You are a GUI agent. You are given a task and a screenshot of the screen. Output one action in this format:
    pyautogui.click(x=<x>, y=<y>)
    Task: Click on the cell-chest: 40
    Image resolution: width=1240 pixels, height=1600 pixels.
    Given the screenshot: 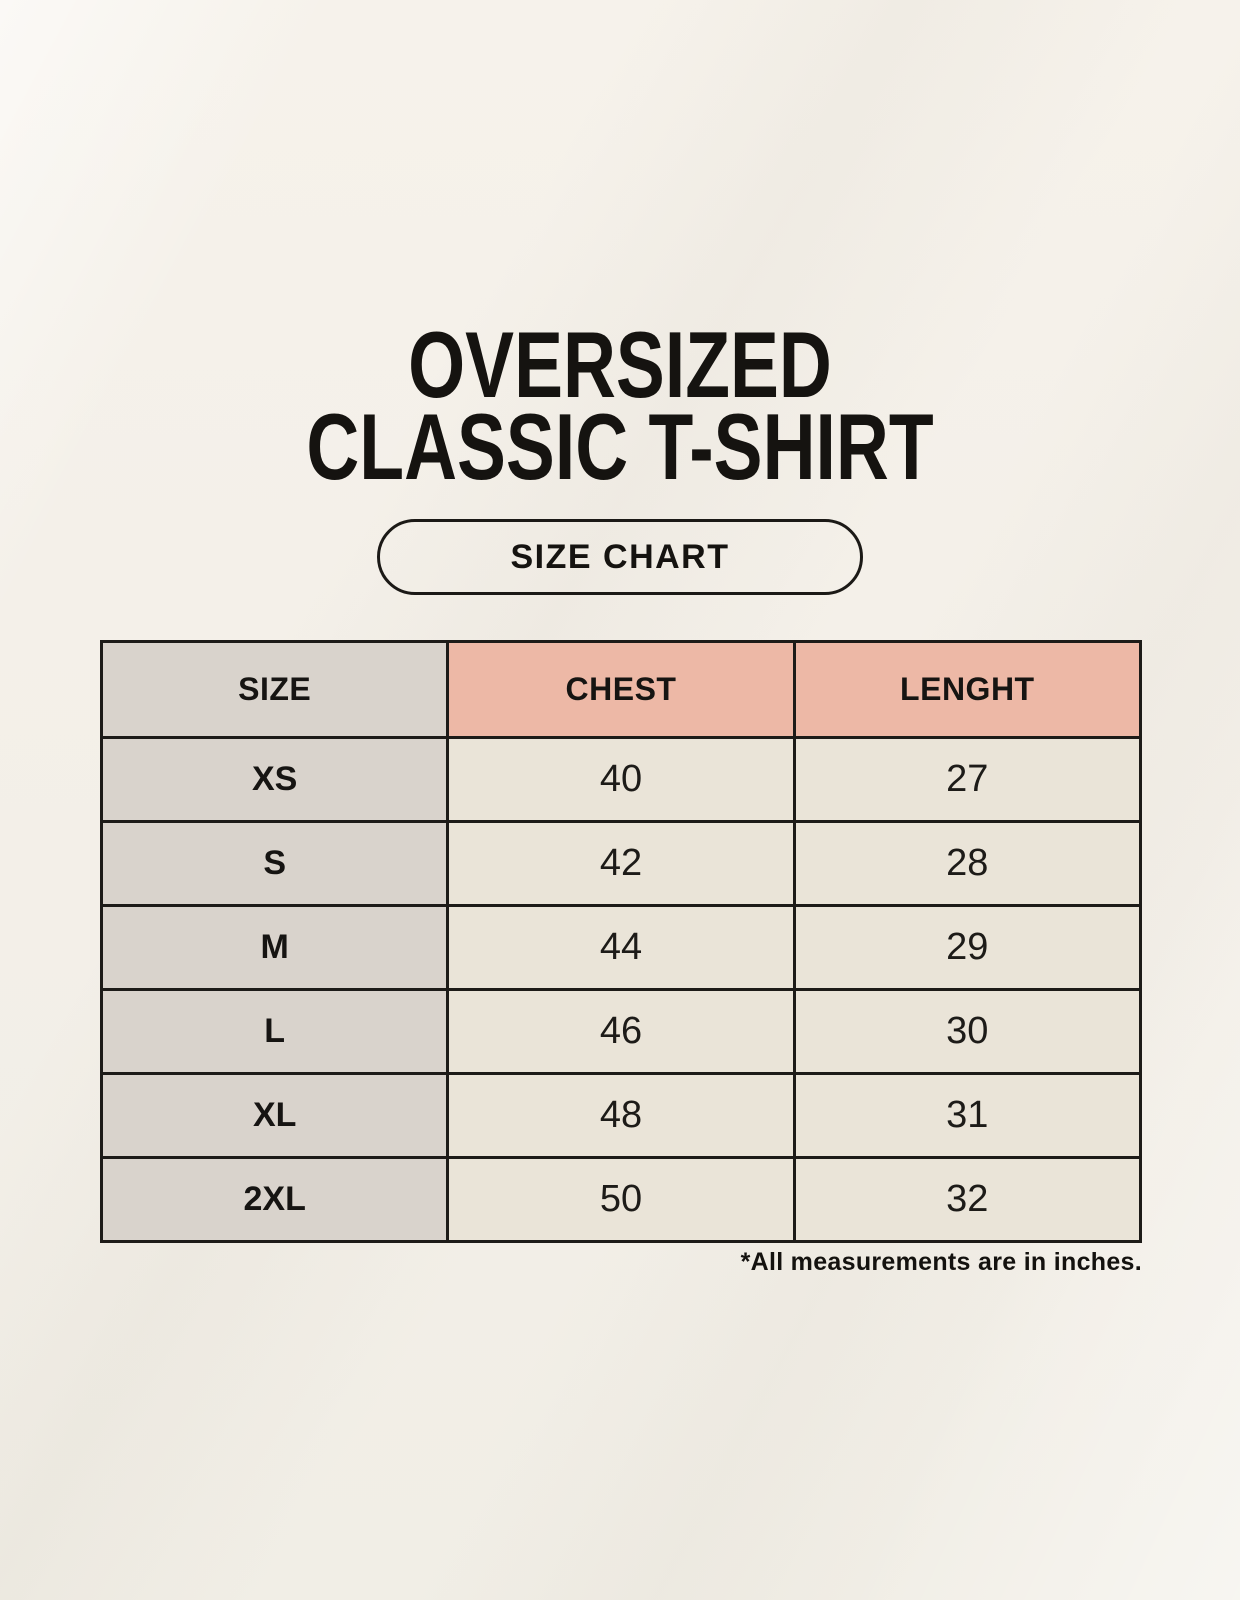 What is the action you would take?
    pyautogui.click(x=619, y=778)
    